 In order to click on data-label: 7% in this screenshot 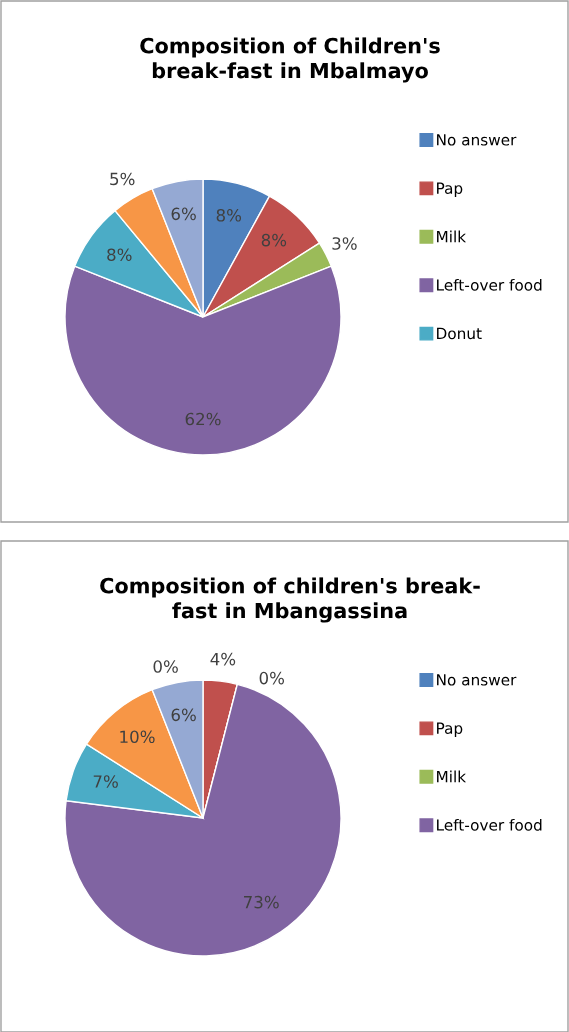, I will do `click(105, 781)`.